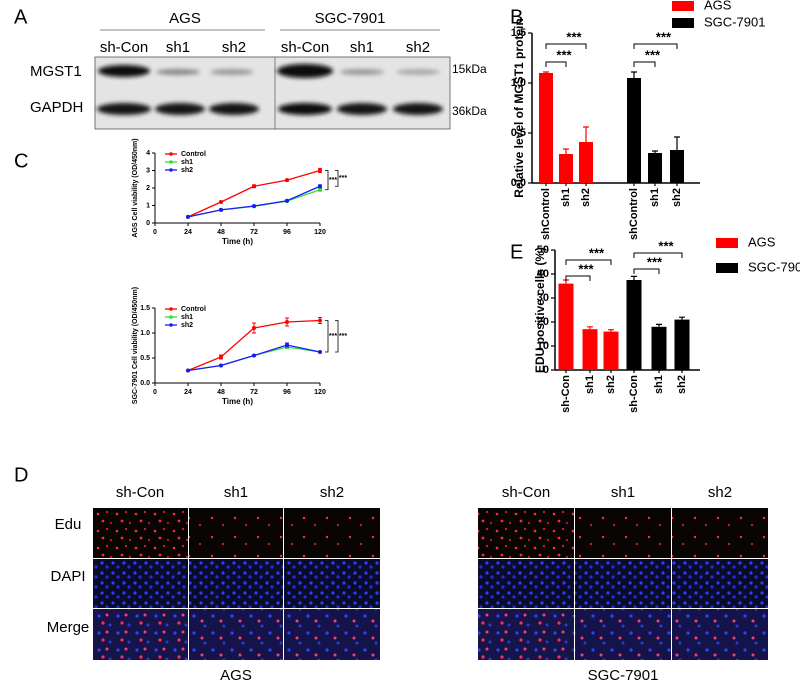 This screenshot has width=800, height=688. I want to click on legend-label: sh2, so click(187, 170).